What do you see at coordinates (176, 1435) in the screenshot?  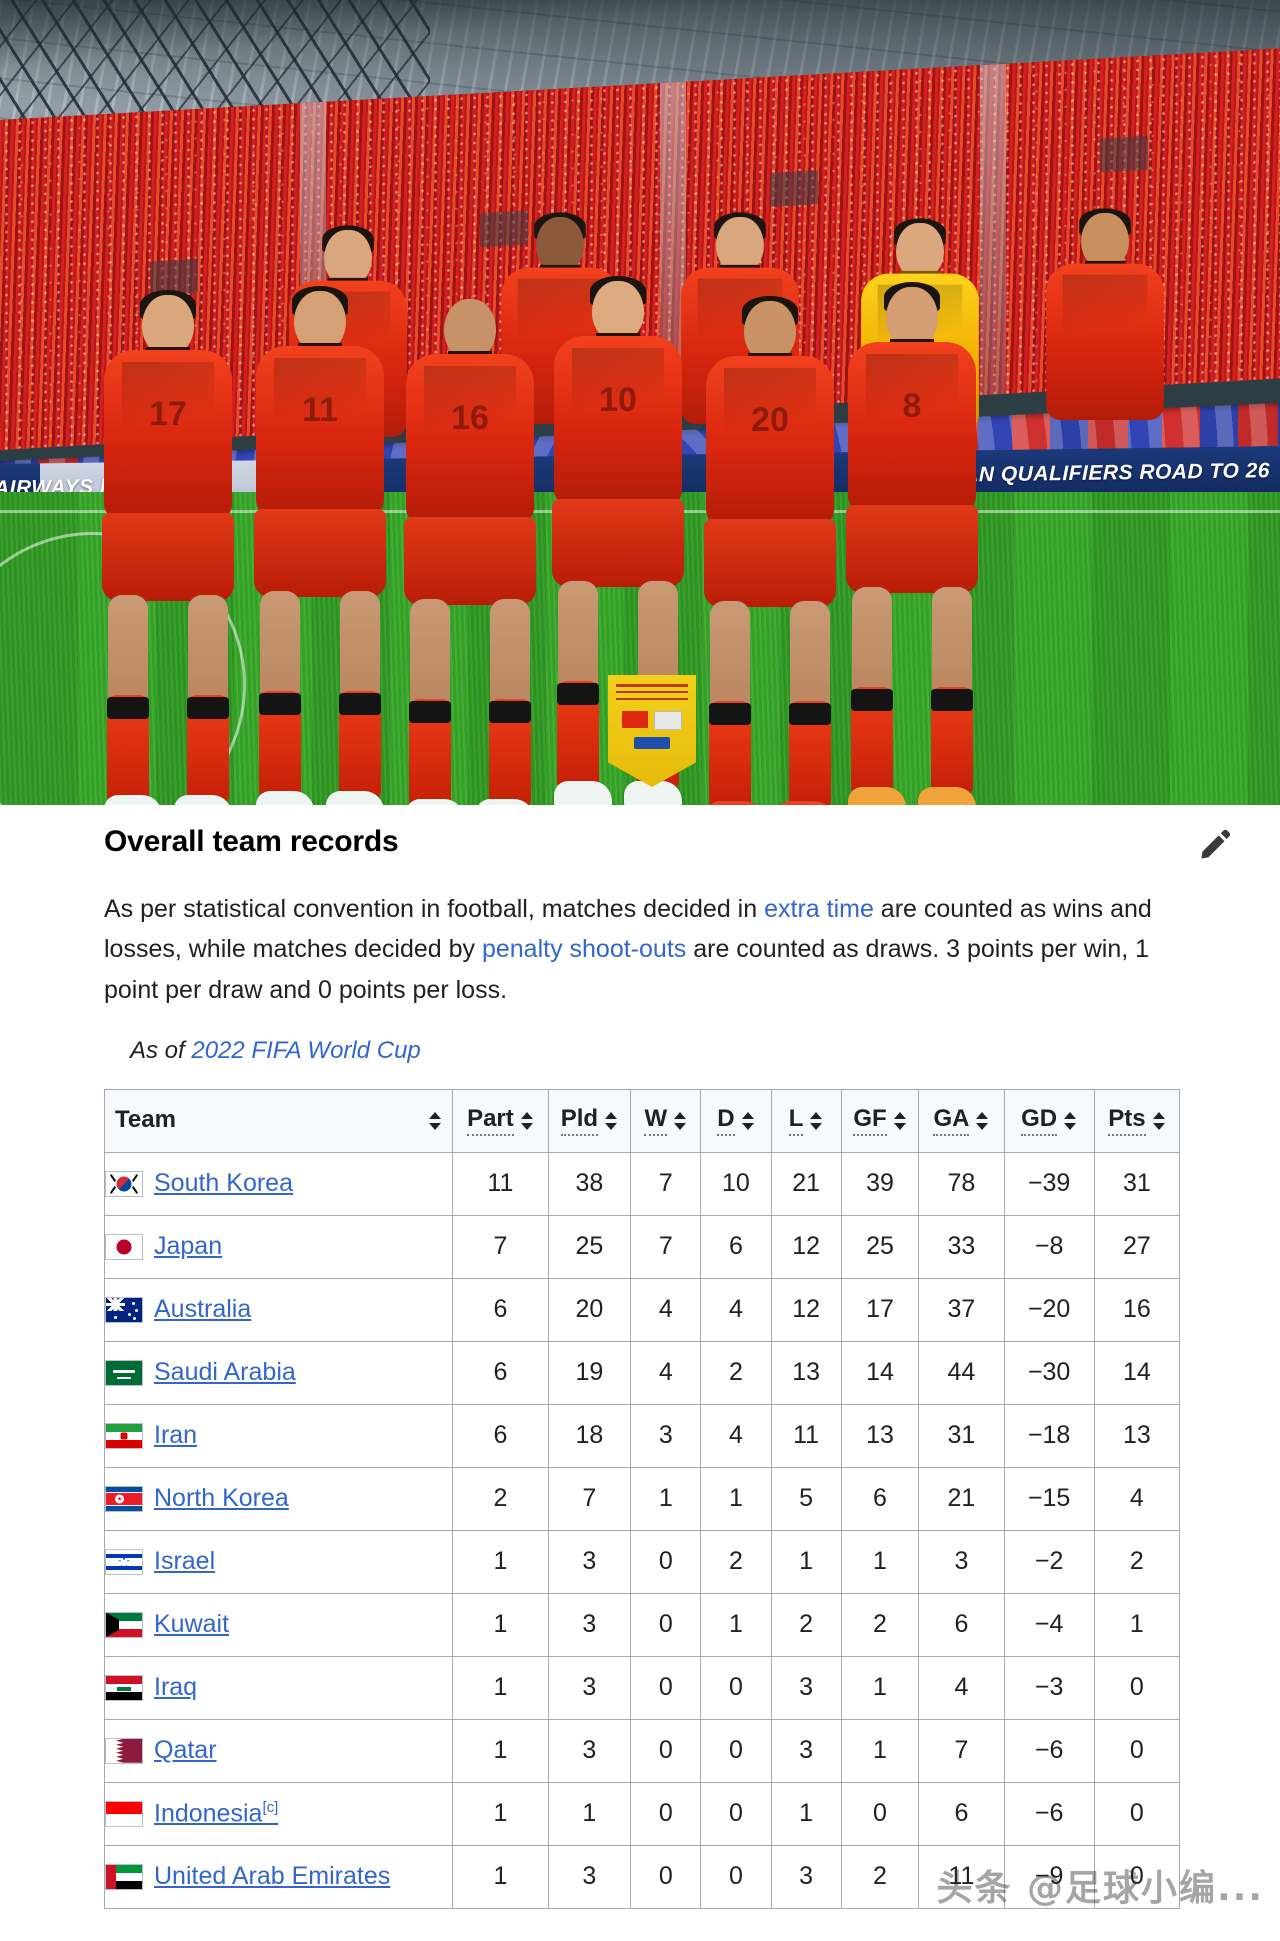 I see `team-link: Iran` at bounding box center [176, 1435].